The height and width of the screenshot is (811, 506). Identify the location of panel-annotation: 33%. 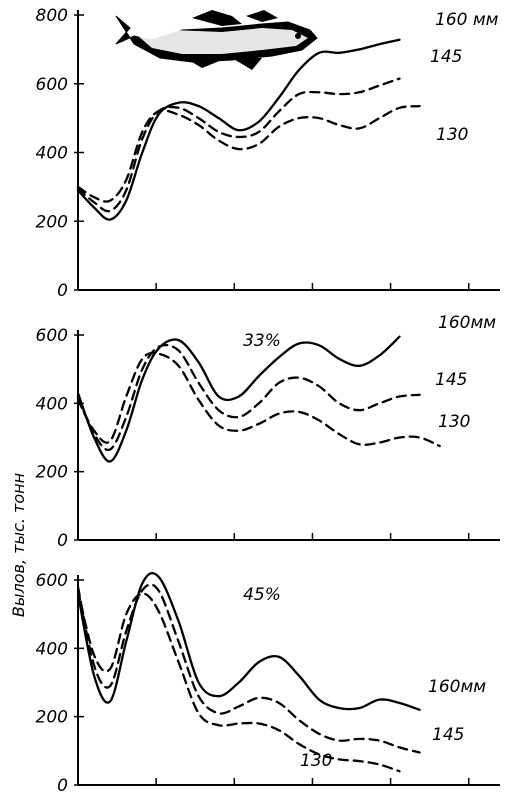
(262, 341).